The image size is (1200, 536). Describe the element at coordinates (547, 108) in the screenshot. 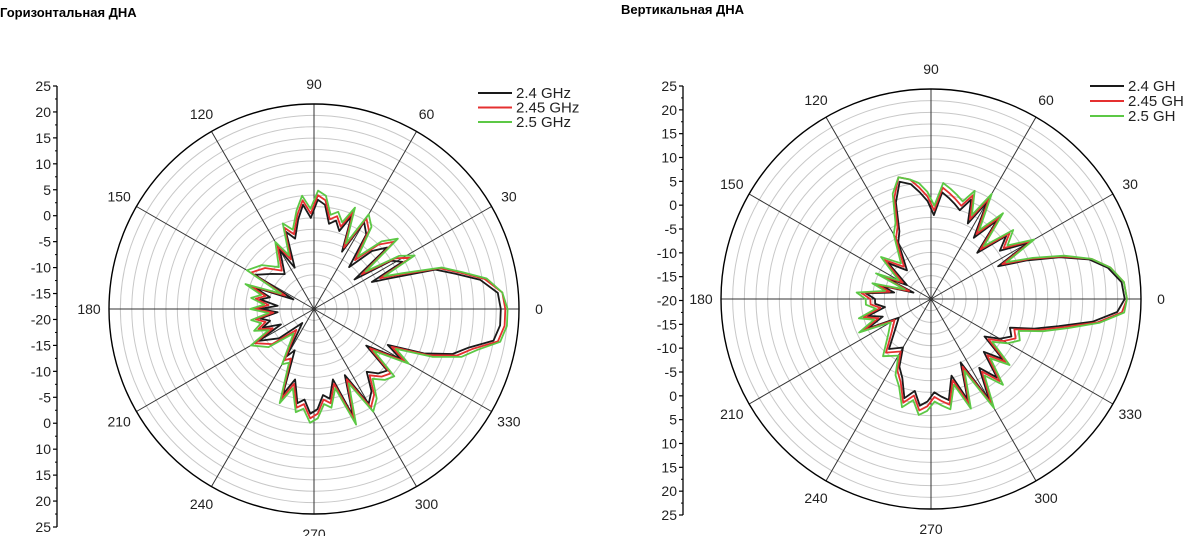

I see `legend-label-2: 2.45 GHz` at that location.